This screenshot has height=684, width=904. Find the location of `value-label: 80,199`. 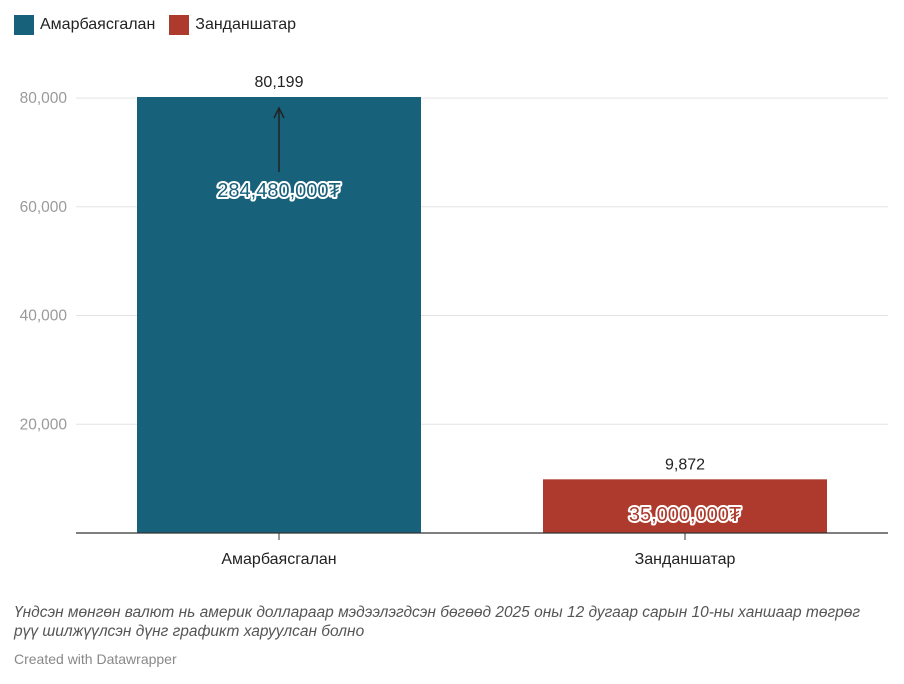

value-label: 80,199 is located at coordinates (279, 82).